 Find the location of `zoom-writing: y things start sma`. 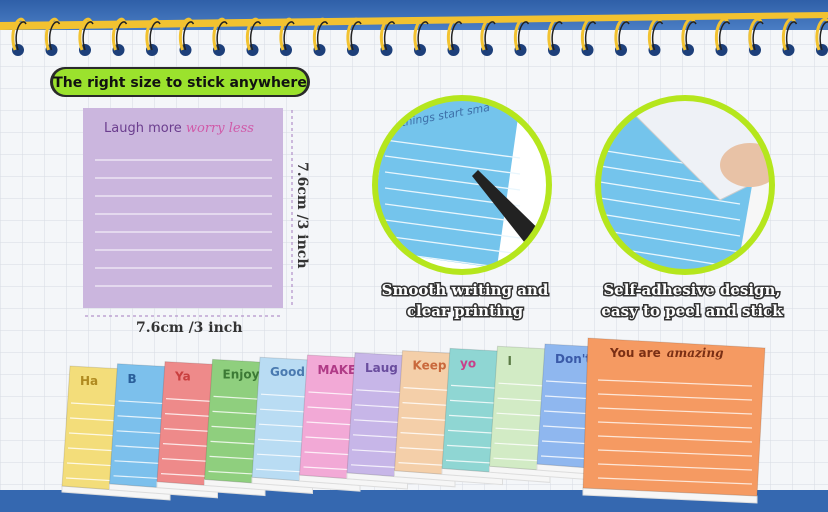

zoom-writing: y things start sma is located at coordinates (462, 185).